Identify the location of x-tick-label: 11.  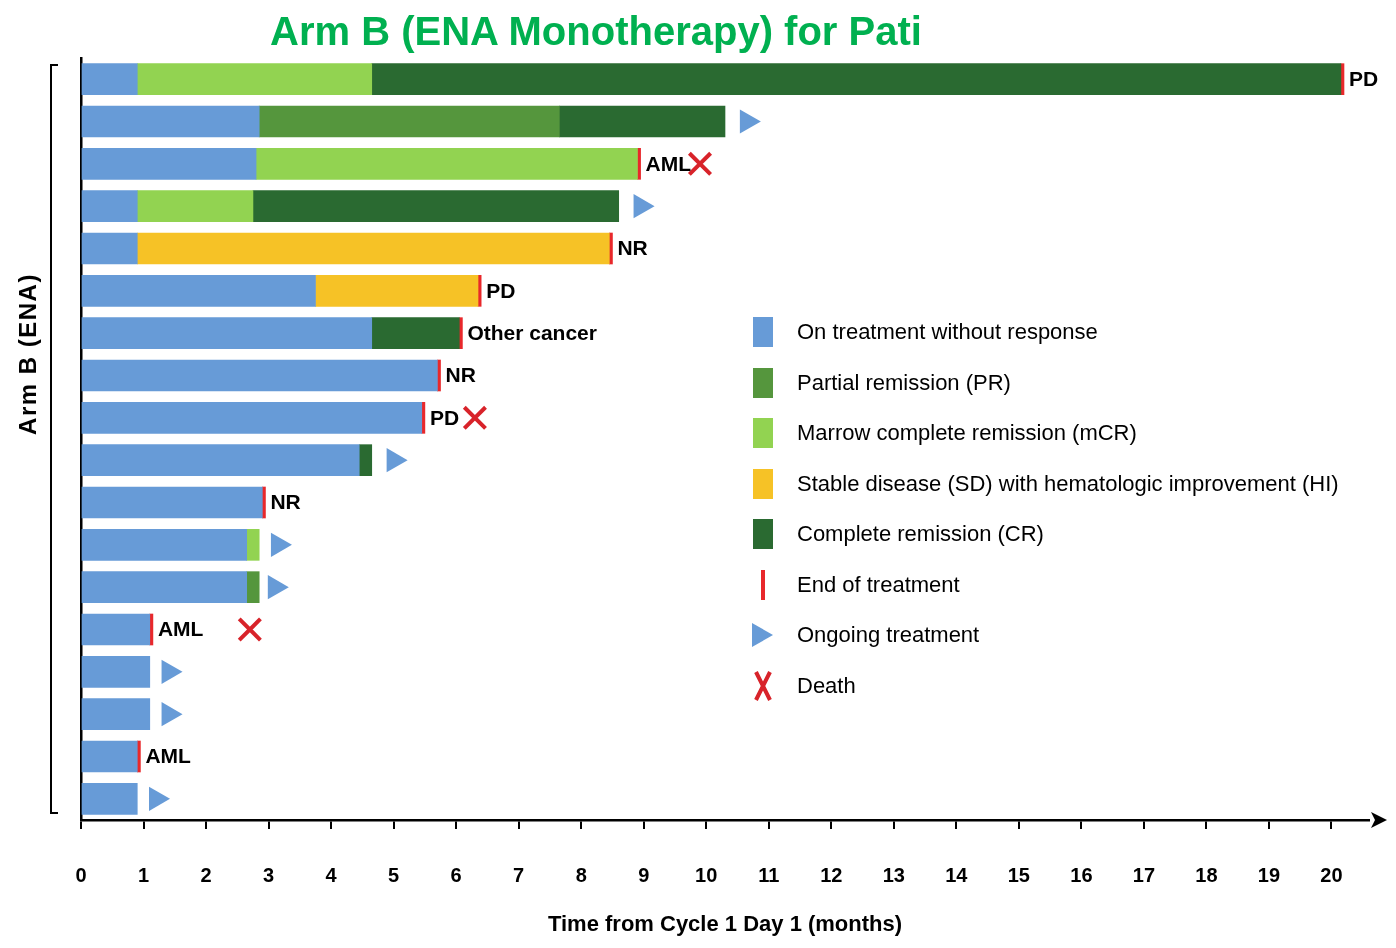
(769, 874).